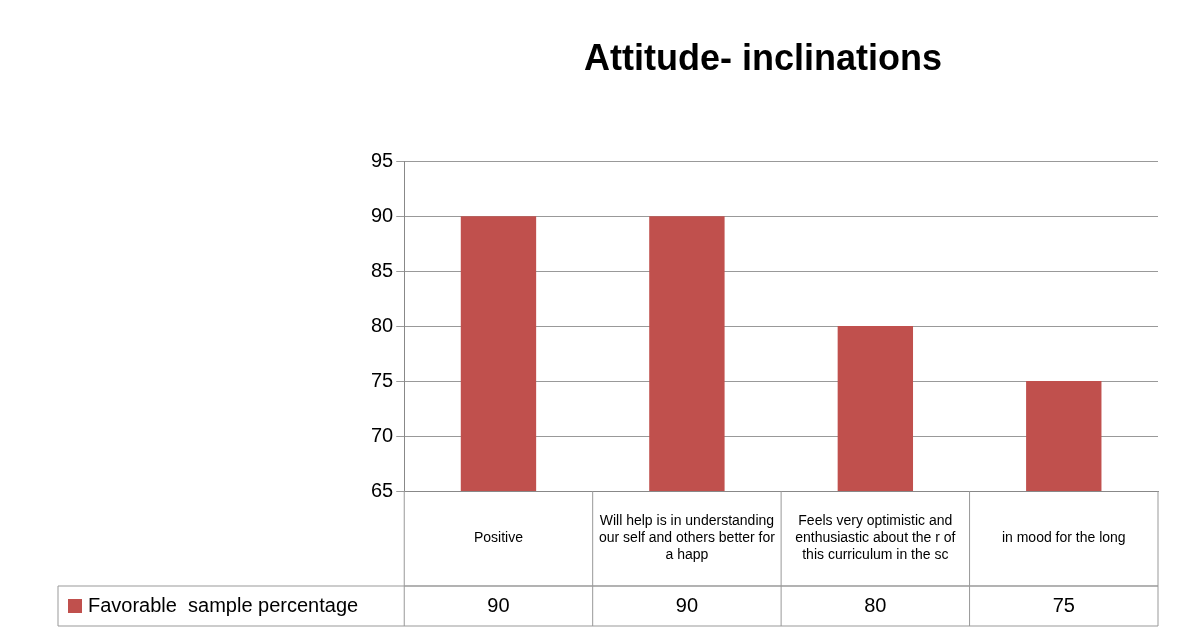  I want to click on y-tick-label: 85, so click(382, 269).